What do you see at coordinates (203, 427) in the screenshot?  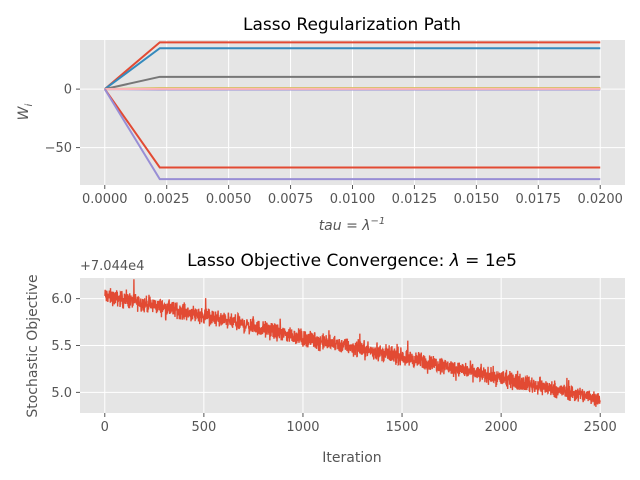 I see `xtick-label-bottom: 500` at bounding box center [203, 427].